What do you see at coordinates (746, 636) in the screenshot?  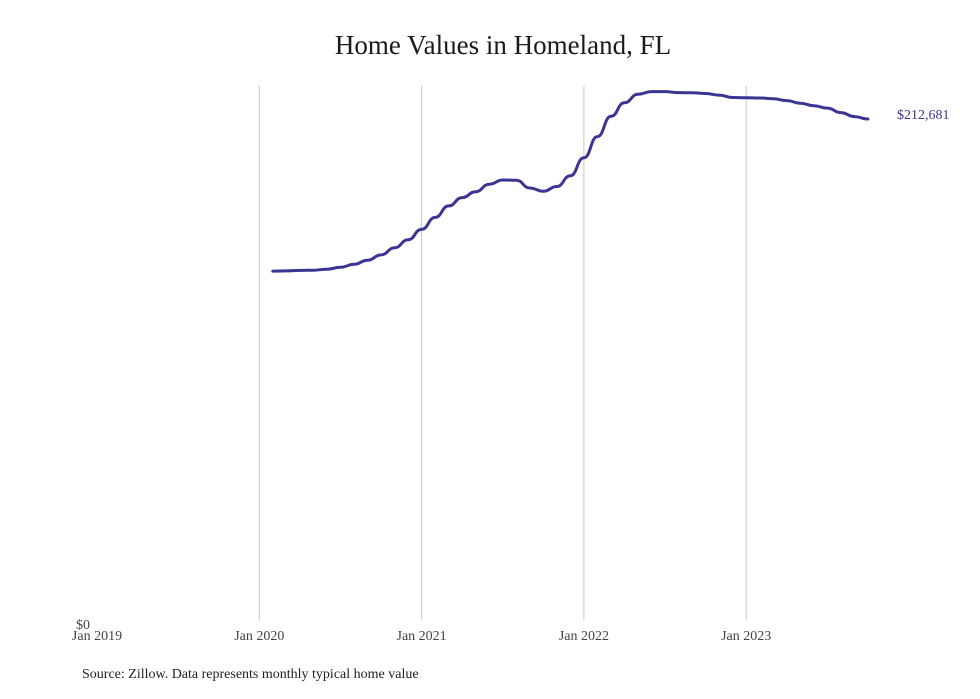 I see `x-tick-label: Jan 2023` at bounding box center [746, 636].